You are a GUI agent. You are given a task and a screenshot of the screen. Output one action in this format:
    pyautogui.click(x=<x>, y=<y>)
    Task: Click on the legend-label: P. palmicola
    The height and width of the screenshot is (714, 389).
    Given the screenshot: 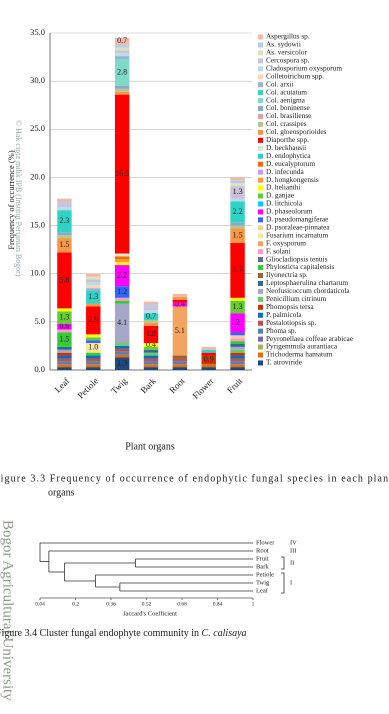 What is the action you would take?
    pyautogui.click(x=284, y=314)
    